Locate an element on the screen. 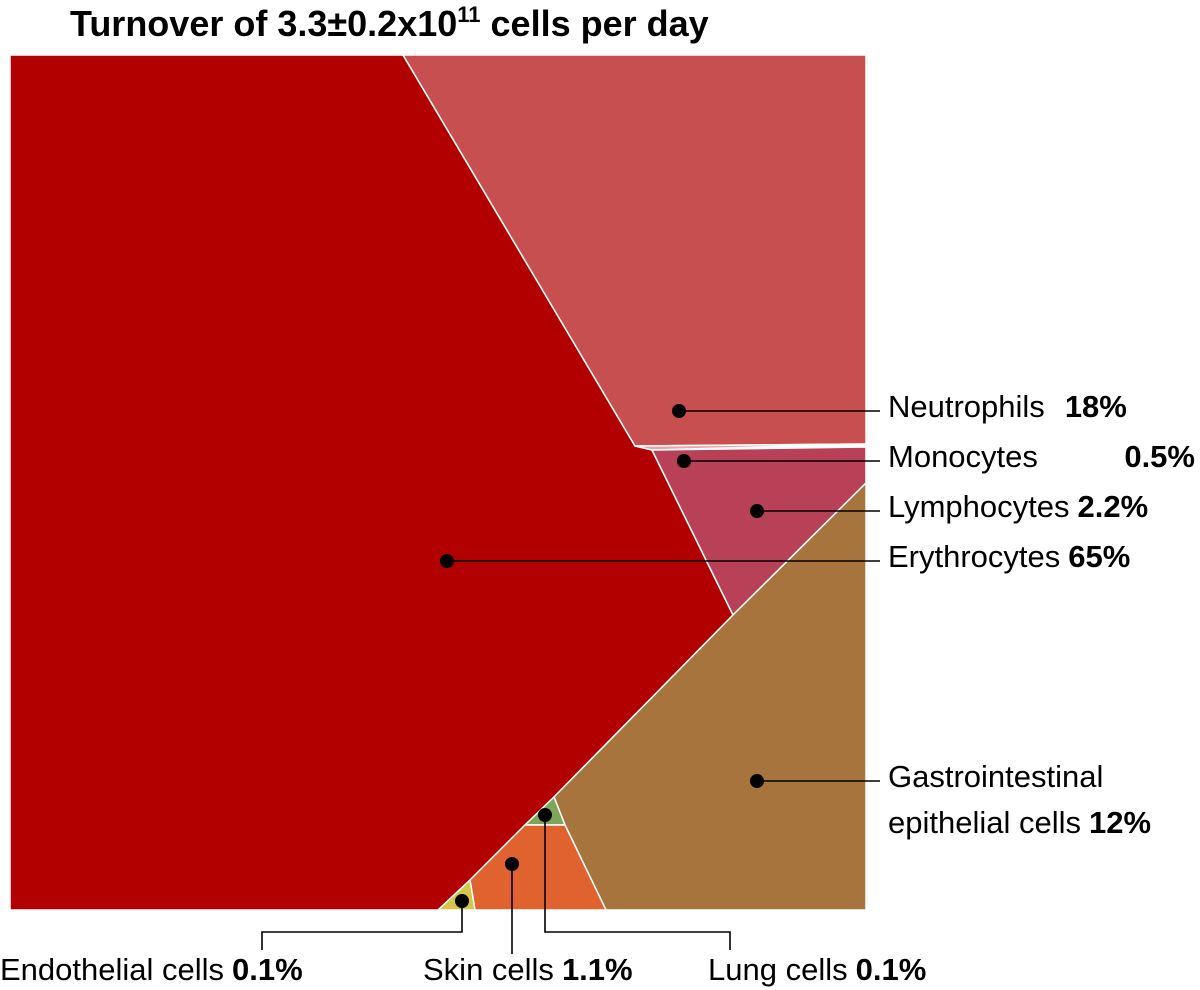 Image resolution: width=1200 pixels, height=990 pixels. label-lung-cells: Lung cells 0.1% is located at coordinates (817, 969).